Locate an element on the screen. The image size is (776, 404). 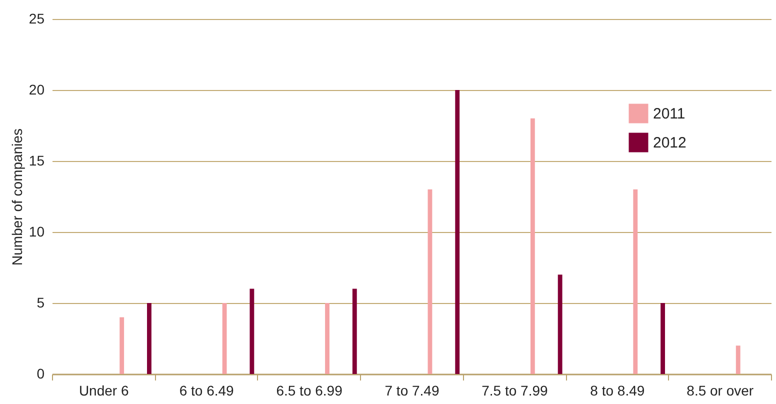
y-tick-label: 10 is located at coordinates (36, 232).